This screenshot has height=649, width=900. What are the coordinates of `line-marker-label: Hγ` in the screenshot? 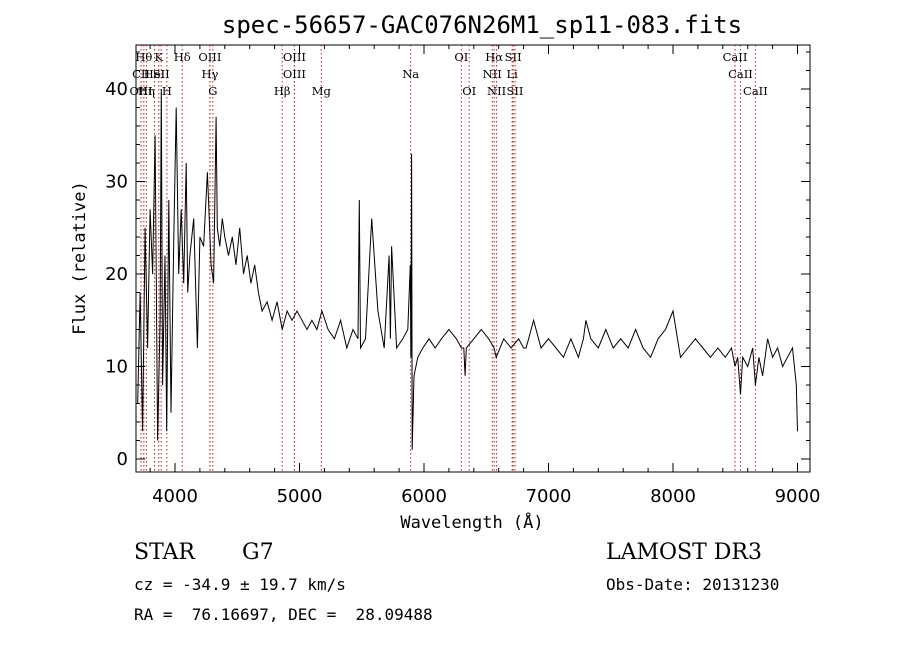 It's located at (210, 74).